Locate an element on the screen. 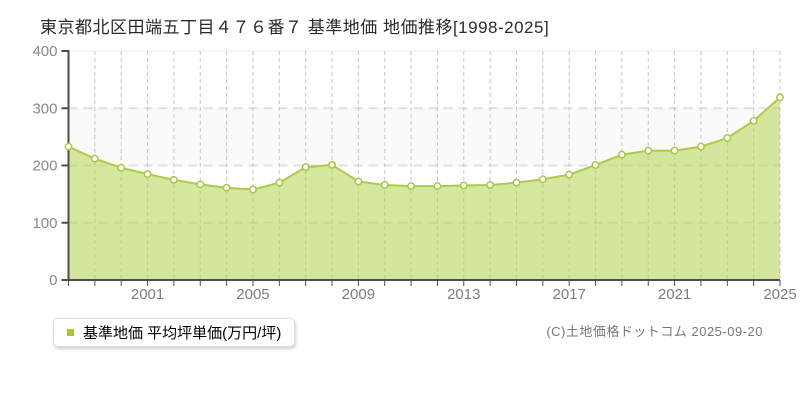  x-tick-label: 2005 is located at coordinates (252, 294).